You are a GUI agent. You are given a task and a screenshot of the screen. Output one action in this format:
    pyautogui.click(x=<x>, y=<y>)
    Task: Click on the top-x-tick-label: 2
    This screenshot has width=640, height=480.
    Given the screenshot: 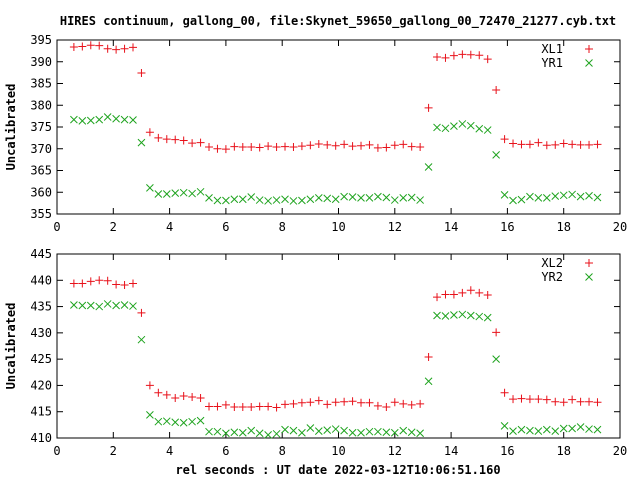 What is the action you would take?
    pyautogui.click(x=113, y=227)
    